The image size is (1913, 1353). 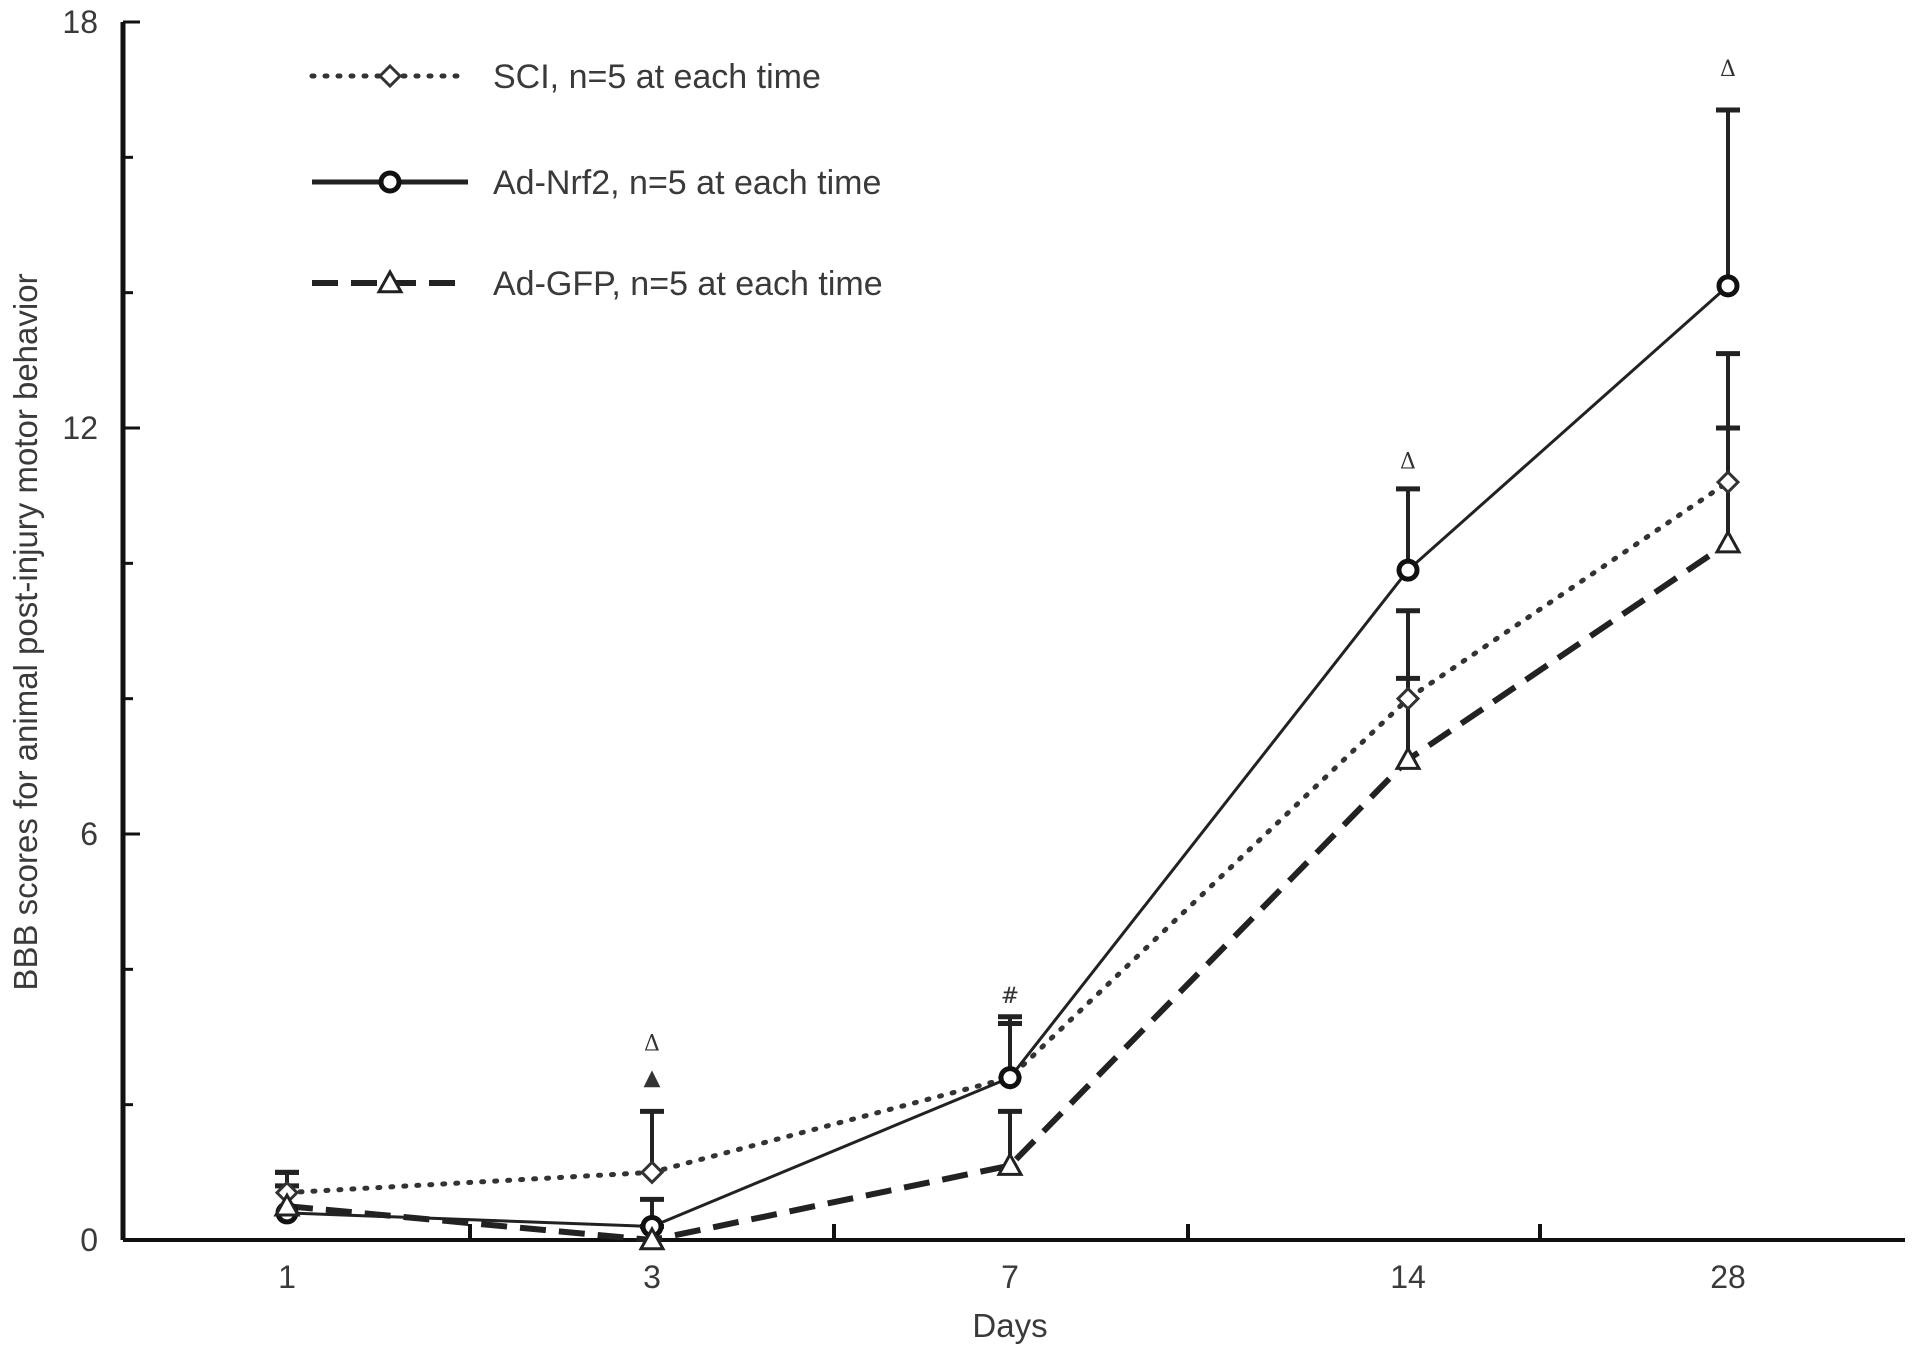 I want to click on x-tick-label: 14, so click(x=1408, y=1277).